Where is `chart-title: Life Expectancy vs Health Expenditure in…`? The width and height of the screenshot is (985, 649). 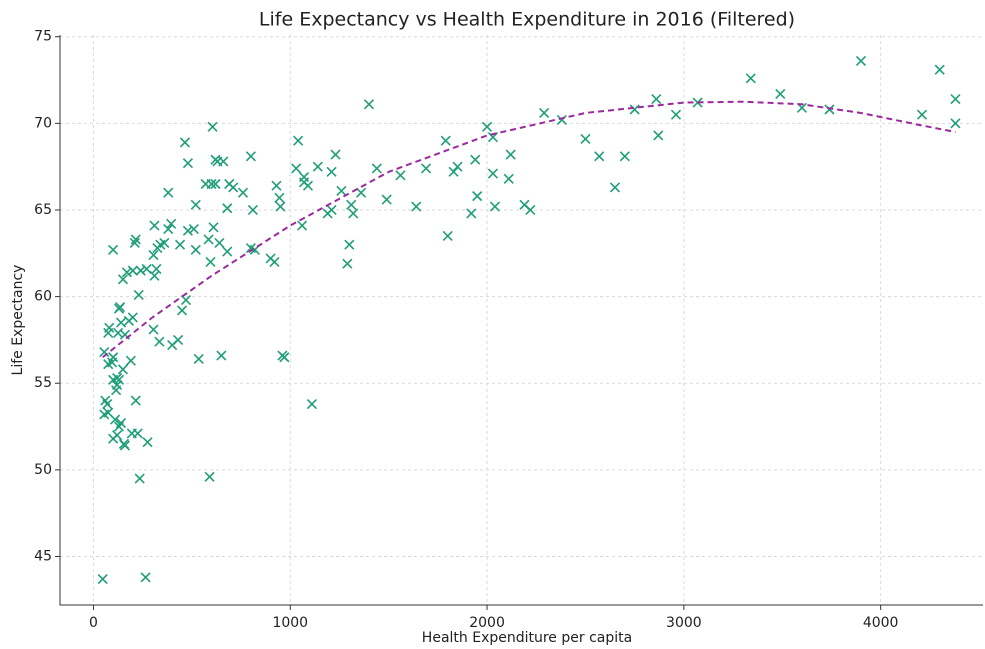
chart-title: Life Expectancy vs Health Expenditure in… is located at coordinates (527, 20).